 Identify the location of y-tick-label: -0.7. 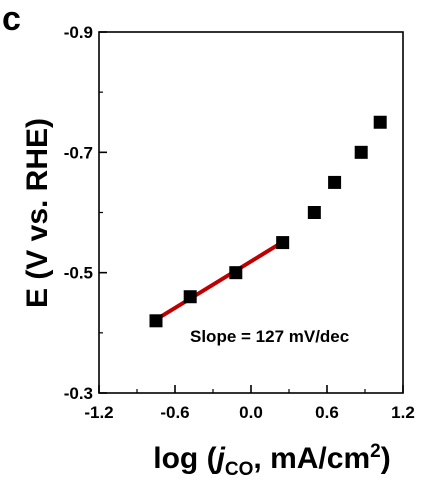
(78, 152).